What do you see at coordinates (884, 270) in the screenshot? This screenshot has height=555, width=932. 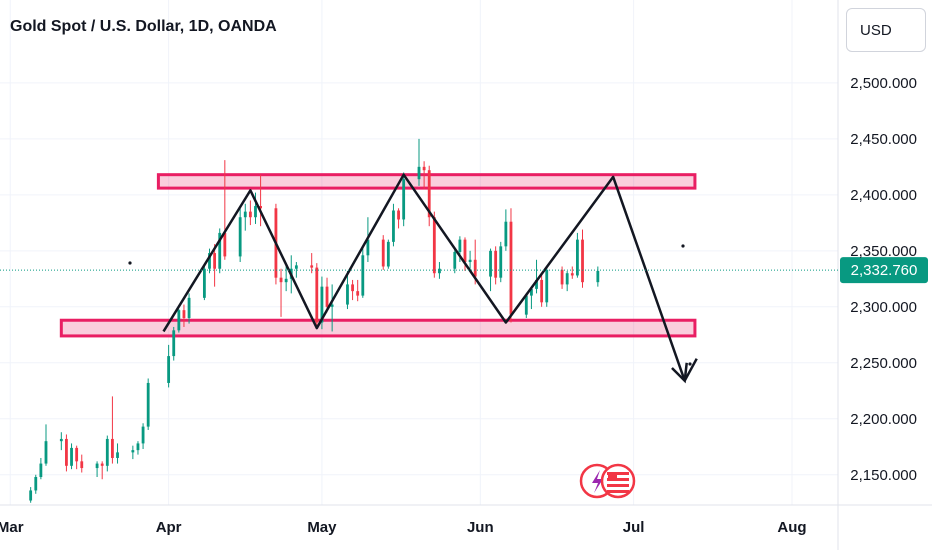 I see `last-price-label: 2,332.760` at bounding box center [884, 270].